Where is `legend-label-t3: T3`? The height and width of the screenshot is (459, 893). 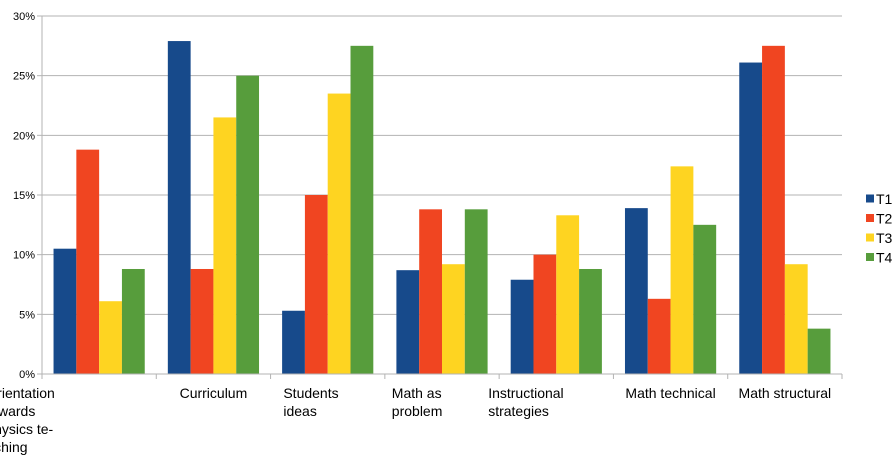 legend-label-t3: T3 is located at coordinates (884, 238).